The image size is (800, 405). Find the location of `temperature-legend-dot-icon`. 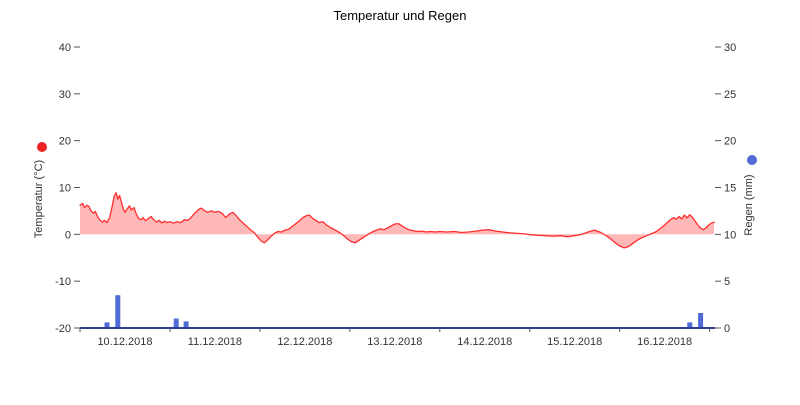

temperature-legend-dot-icon is located at coordinates (42, 147).